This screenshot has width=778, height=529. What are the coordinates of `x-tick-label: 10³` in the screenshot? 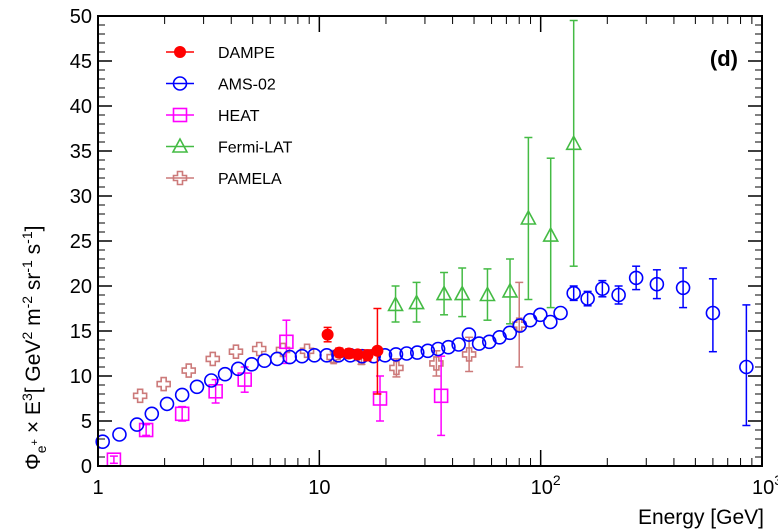 It's located at (765, 485).